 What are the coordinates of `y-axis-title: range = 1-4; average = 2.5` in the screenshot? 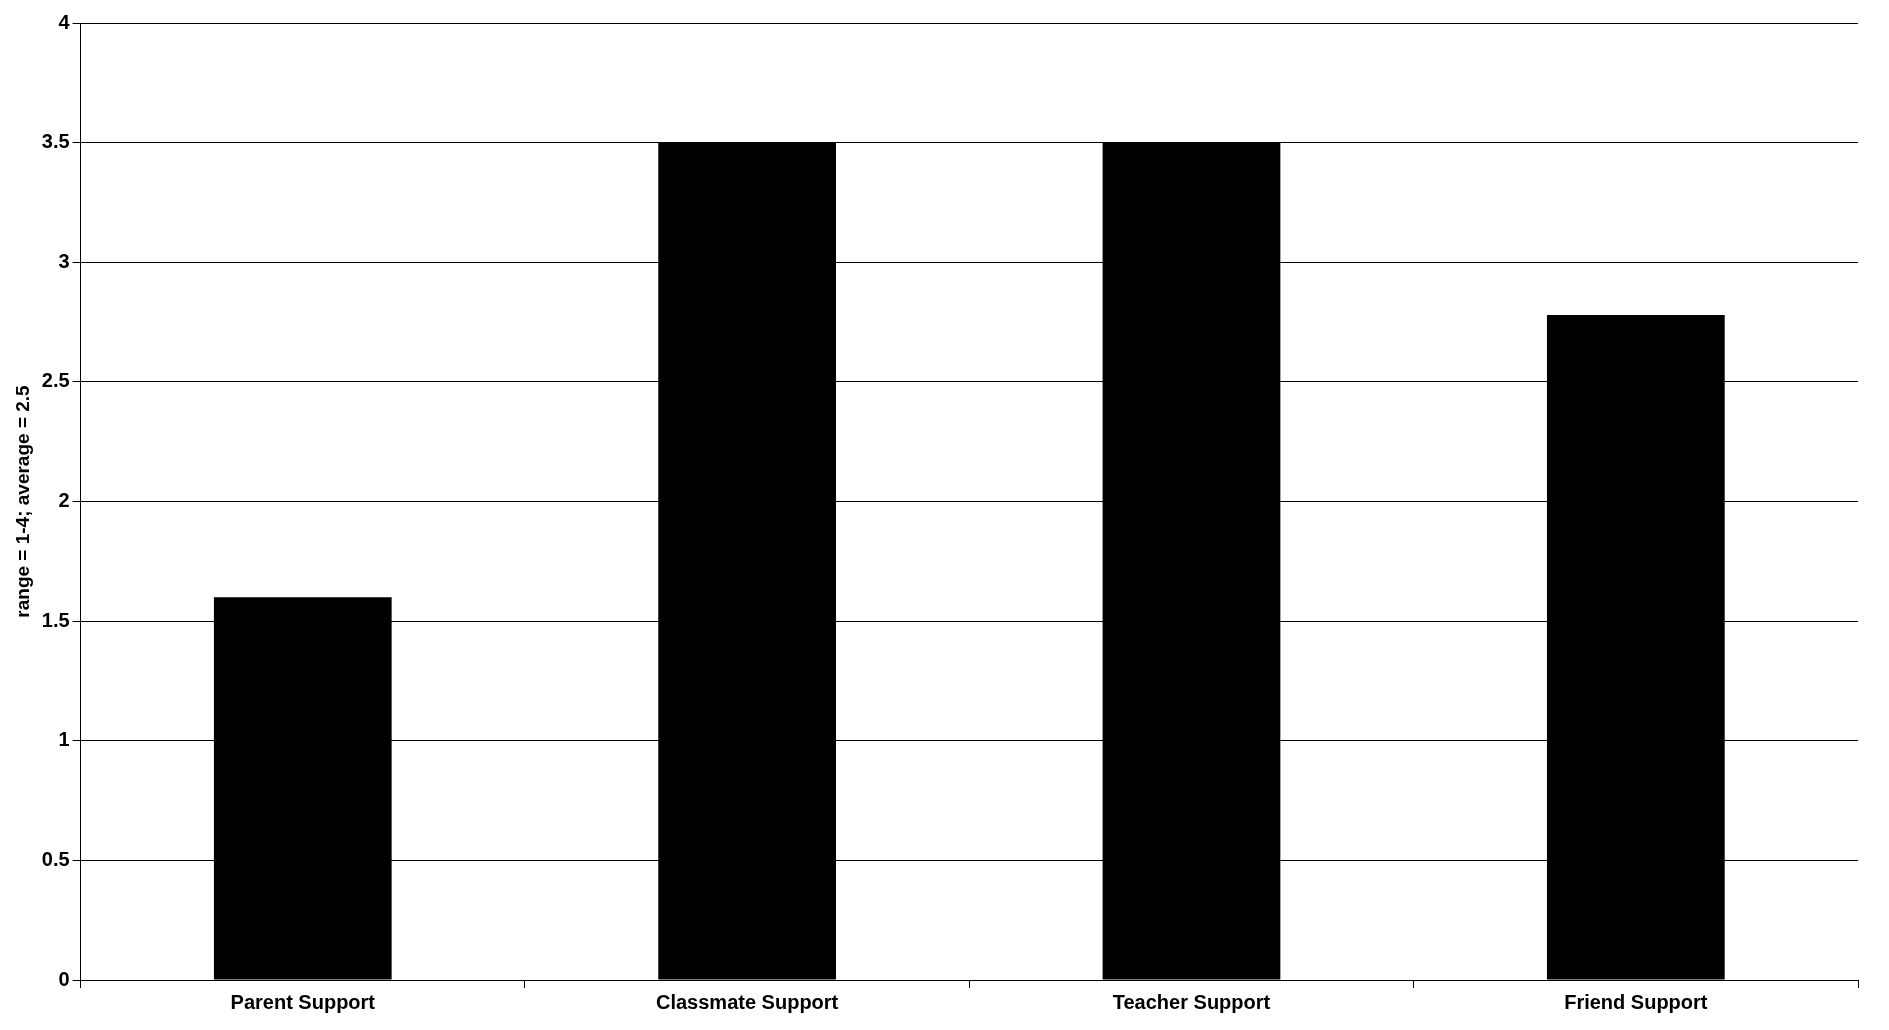 It's located at (22, 501).